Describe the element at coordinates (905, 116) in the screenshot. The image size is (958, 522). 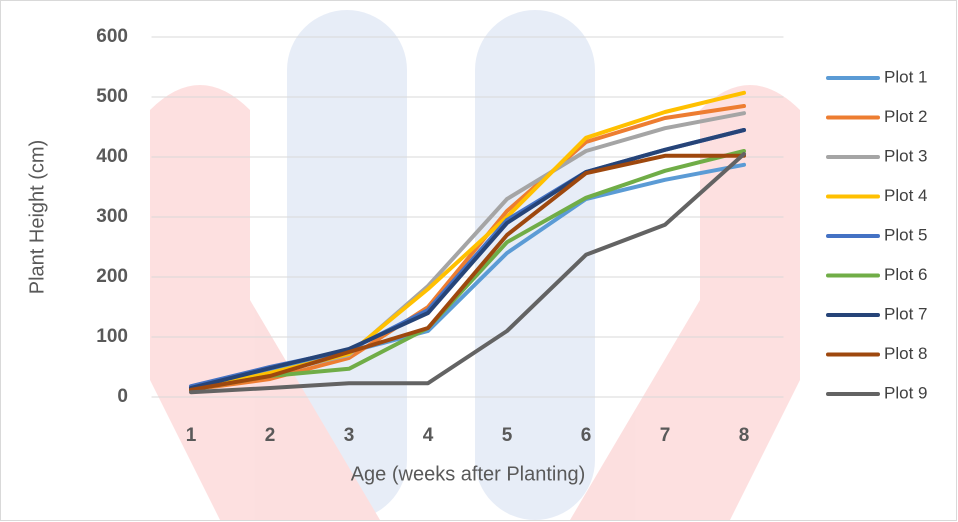
I see `legend-label: Plot 2` at that location.